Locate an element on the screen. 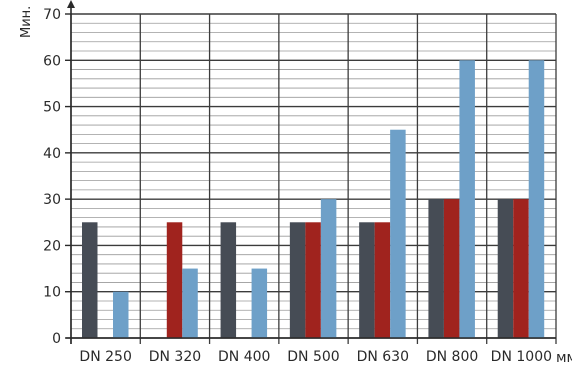  y-tick-label: 50 is located at coordinates (52, 108).